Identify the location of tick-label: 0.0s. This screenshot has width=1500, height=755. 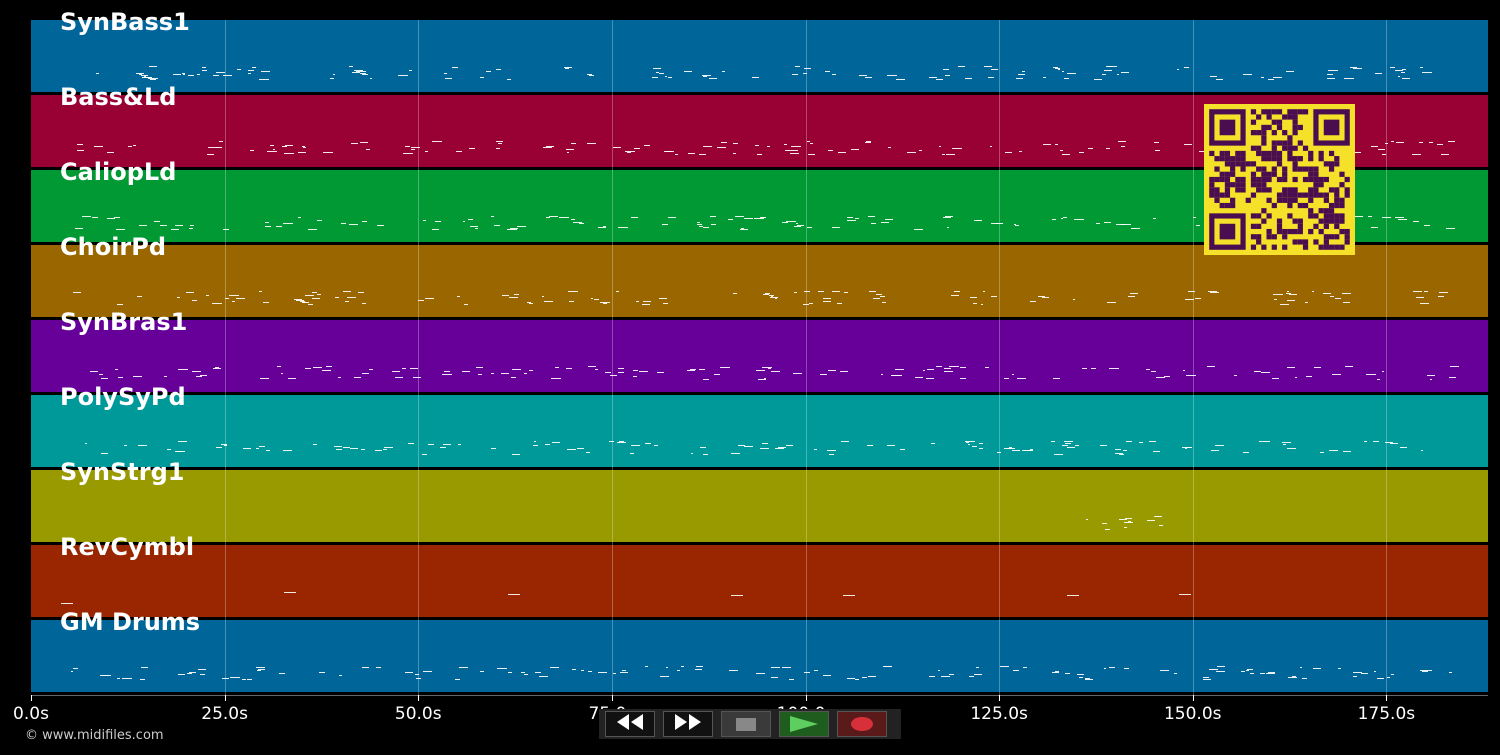
(31, 714).